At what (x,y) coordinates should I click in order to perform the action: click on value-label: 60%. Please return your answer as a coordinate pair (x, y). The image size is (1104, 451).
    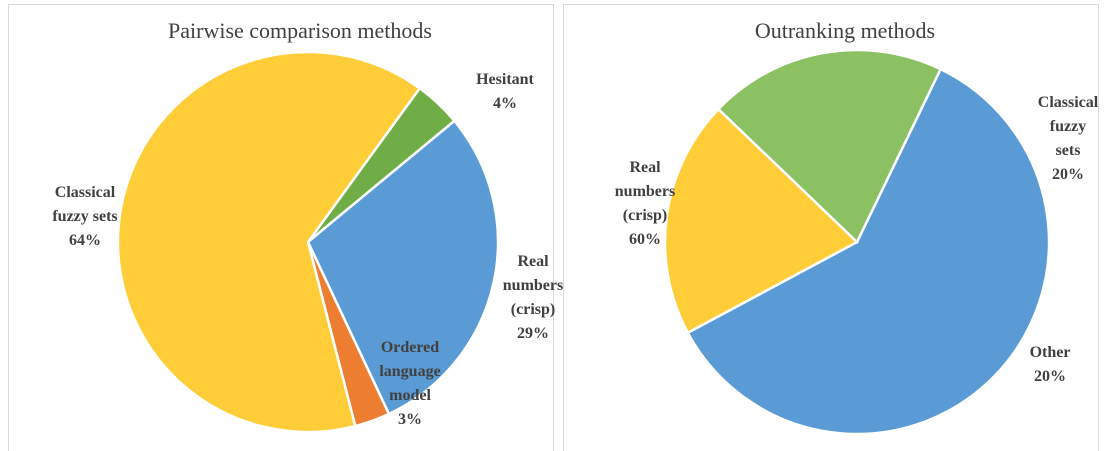
    Looking at the image, I should click on (645, 239).